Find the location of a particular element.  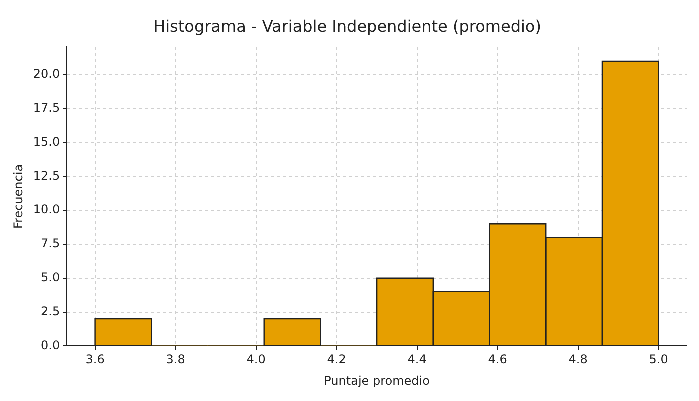

y-tick-label: 0.0 is located at coordinates (50, 345).